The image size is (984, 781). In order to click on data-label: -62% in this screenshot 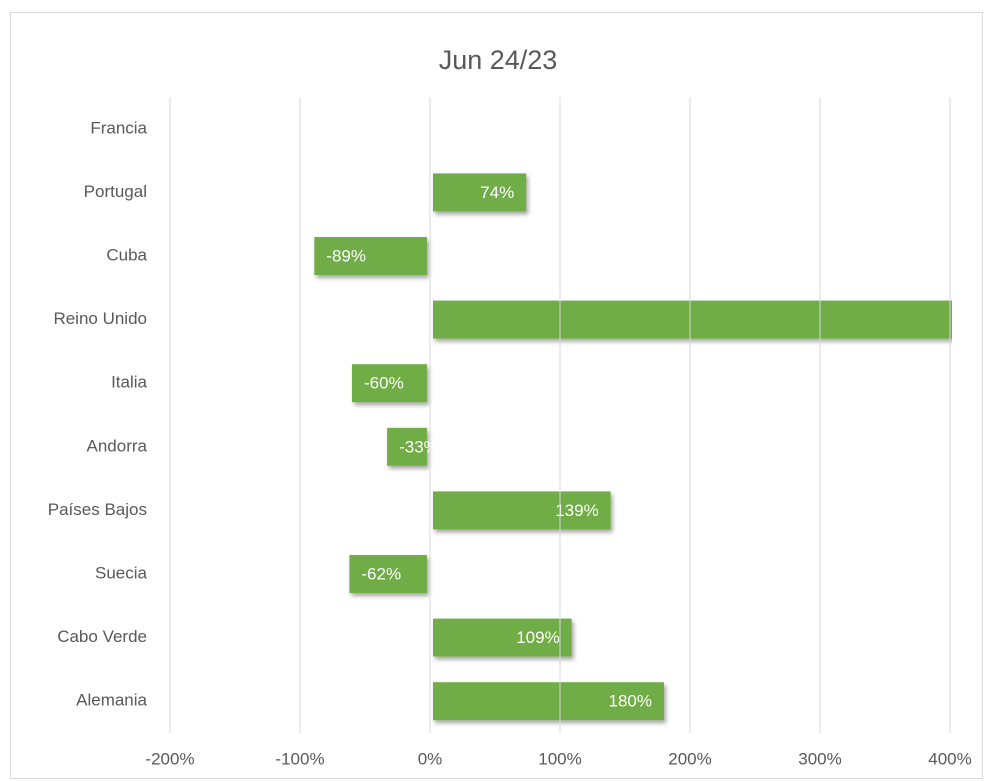, I will do `click(381, 573)`.